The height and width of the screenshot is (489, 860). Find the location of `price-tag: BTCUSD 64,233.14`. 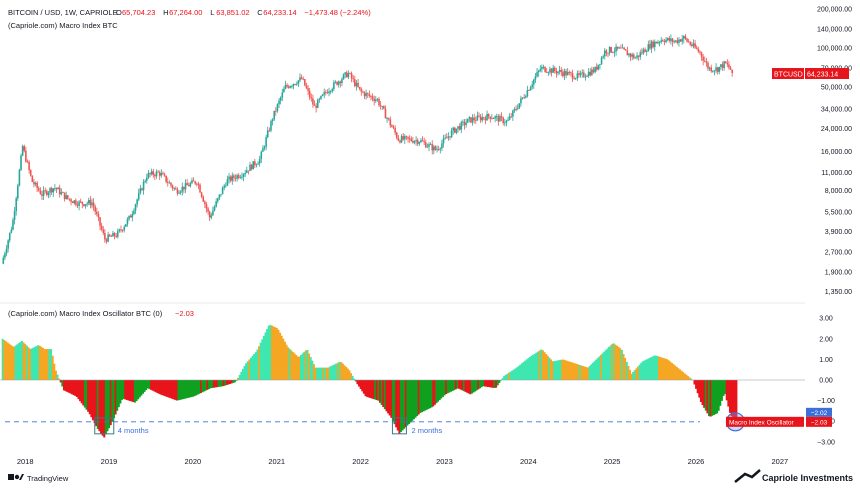

price-tag: BTCUSD 64,233.14 is located at coordinates (810, 73).